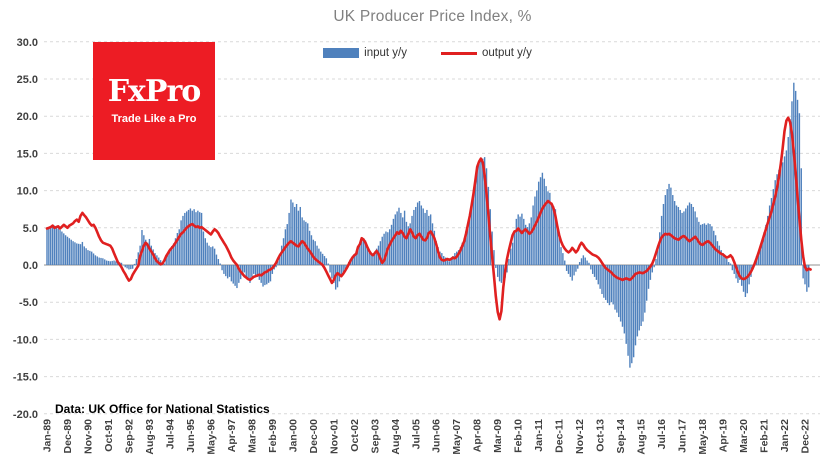  Describe the element at coordinates (416, 434) in the screenshot. I see `x-tick-label: Jul-05` at that location.